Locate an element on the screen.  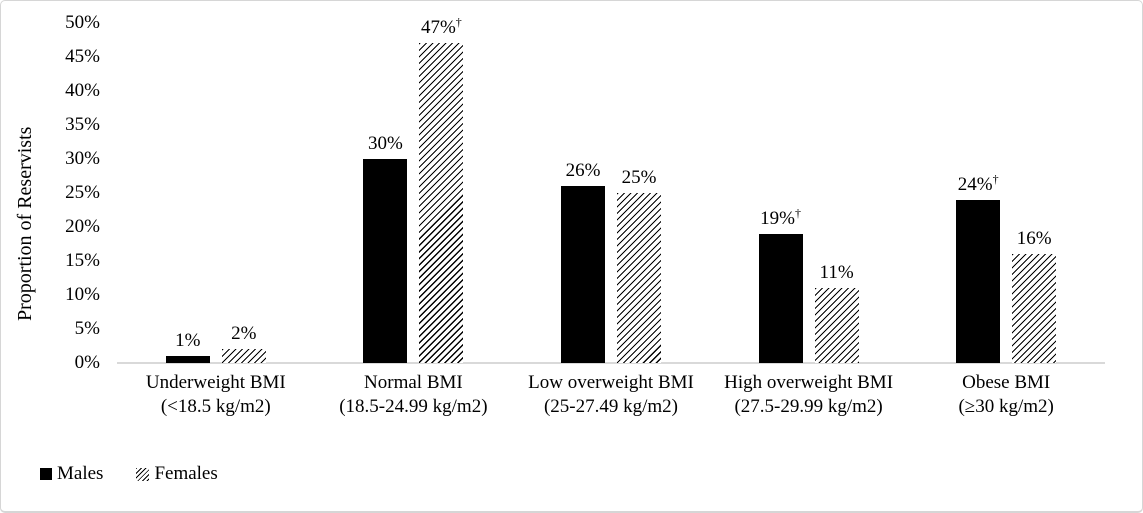
y-tick-label: 25% is located at coordinates (82, 192).